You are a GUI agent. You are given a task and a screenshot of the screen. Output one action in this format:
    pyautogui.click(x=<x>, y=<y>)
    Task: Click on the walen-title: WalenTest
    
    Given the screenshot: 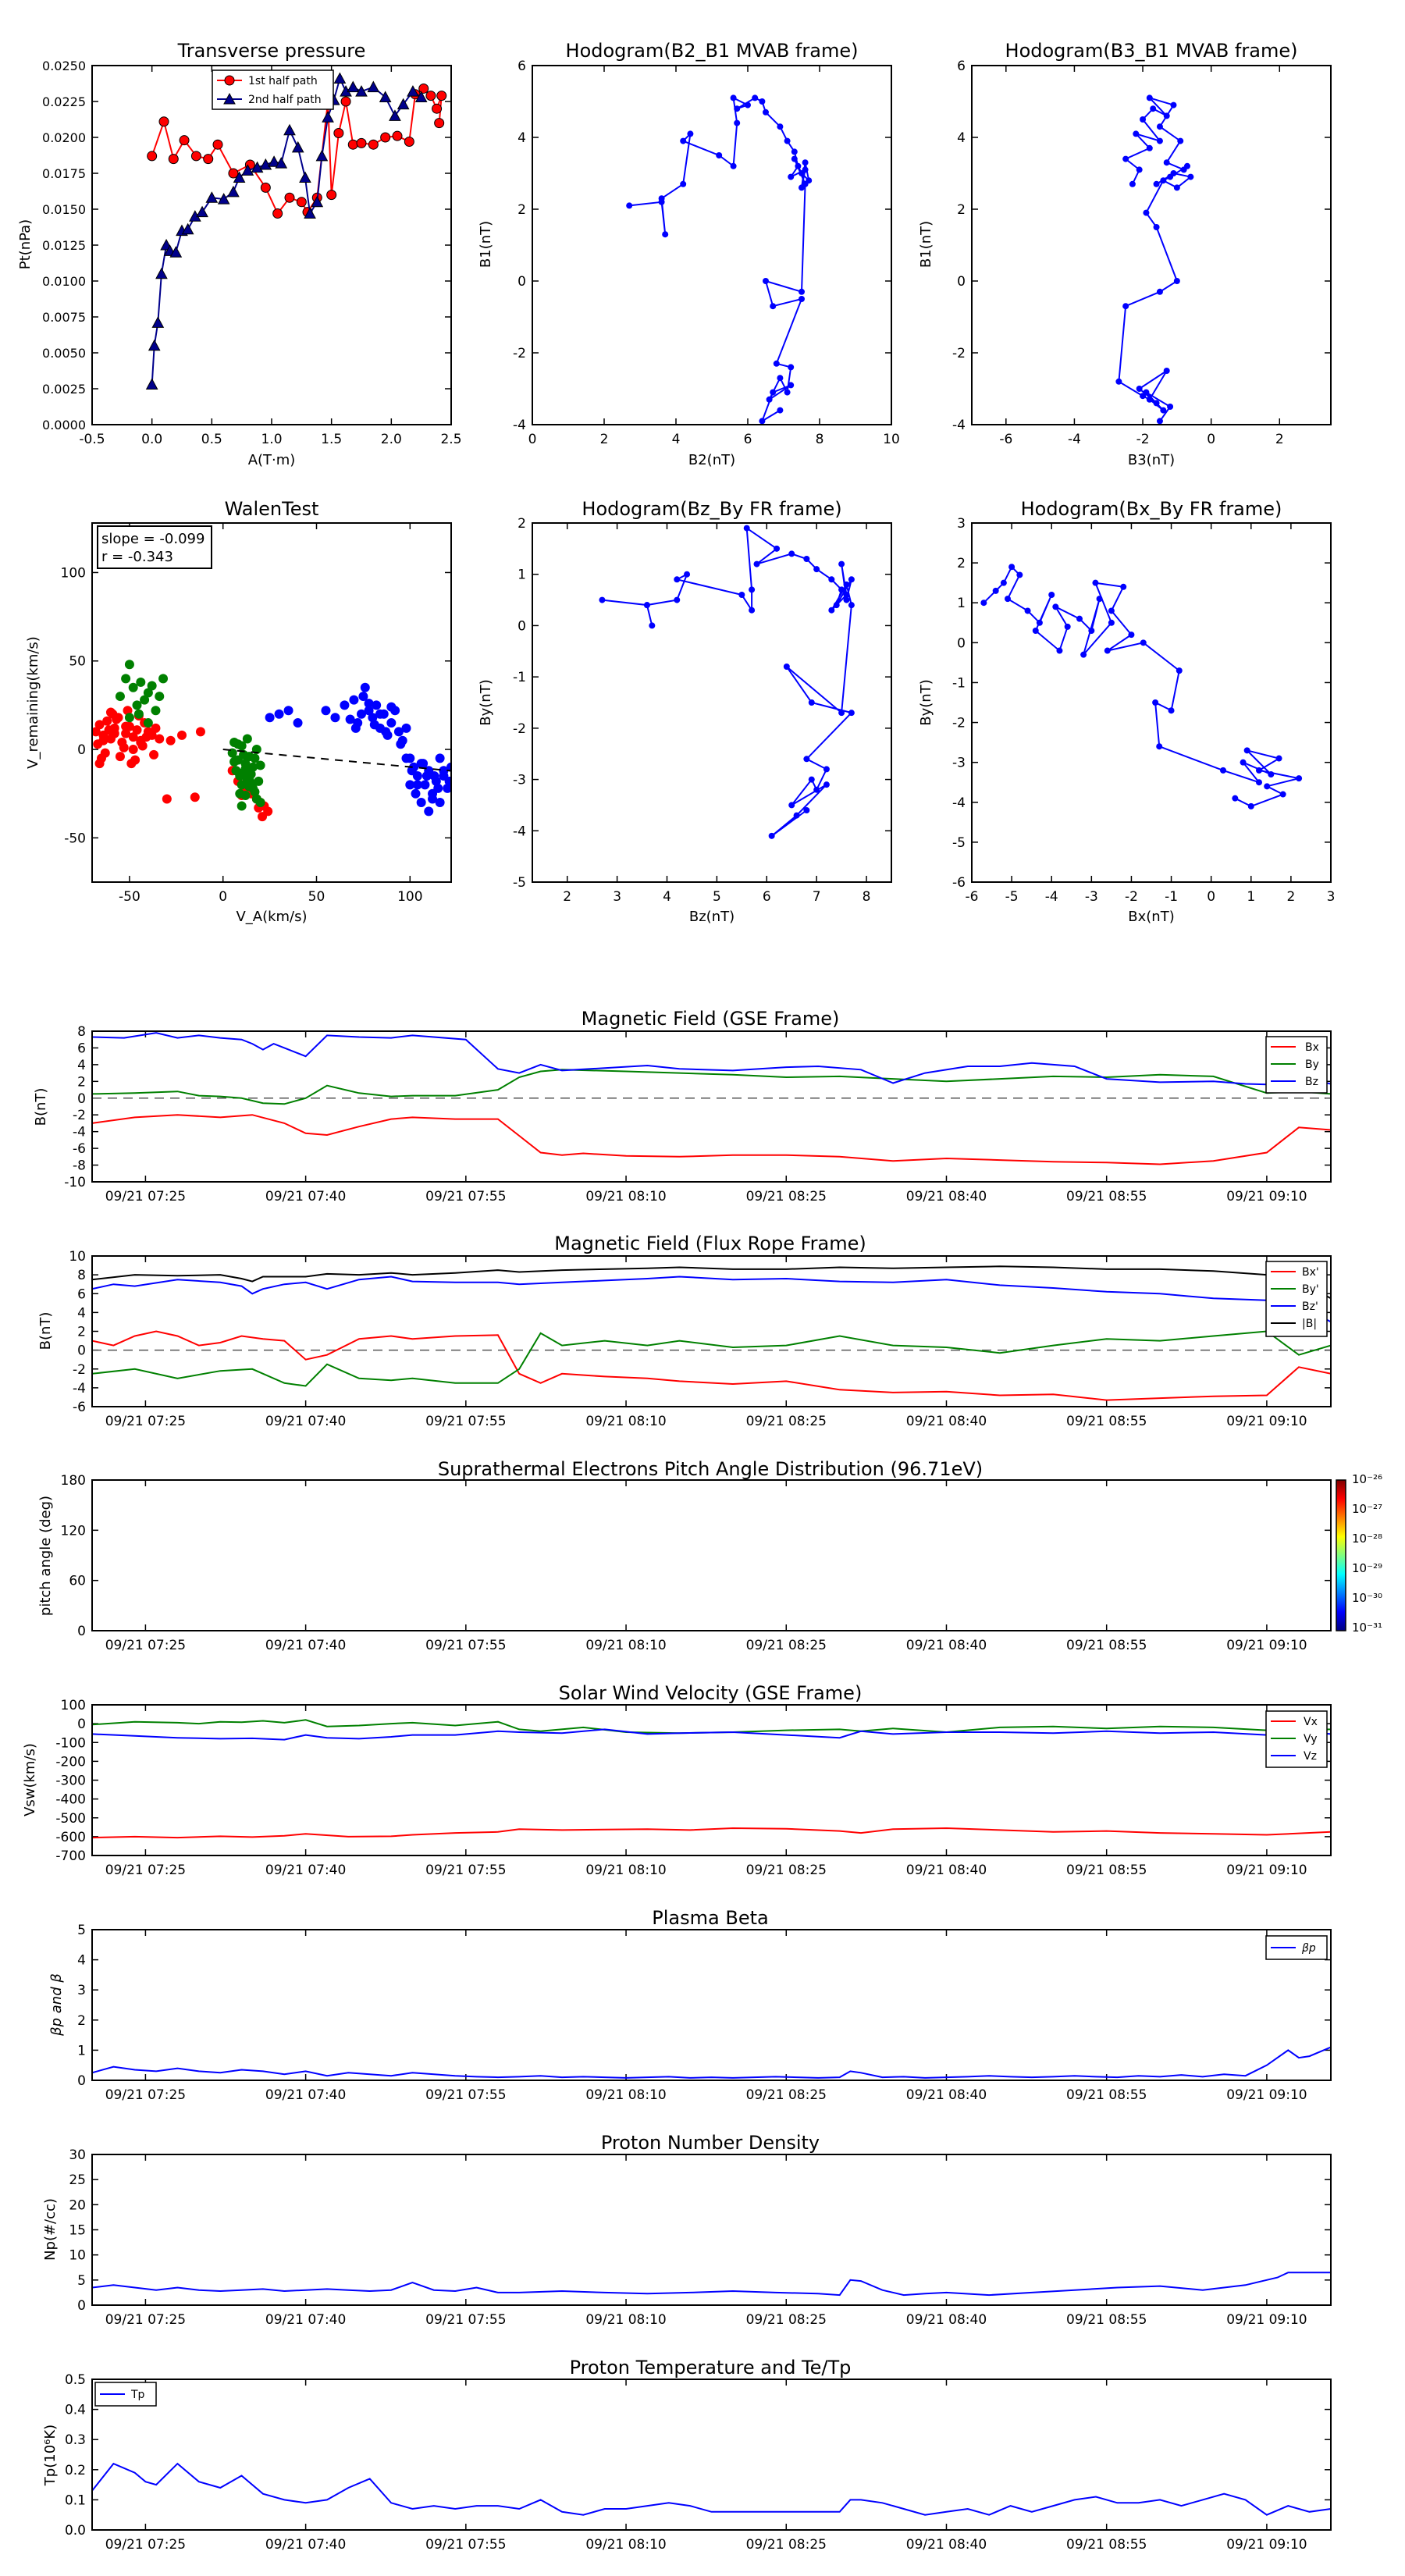 What is the action you would take?
    pyautogui.click(x=272, y=509)
    